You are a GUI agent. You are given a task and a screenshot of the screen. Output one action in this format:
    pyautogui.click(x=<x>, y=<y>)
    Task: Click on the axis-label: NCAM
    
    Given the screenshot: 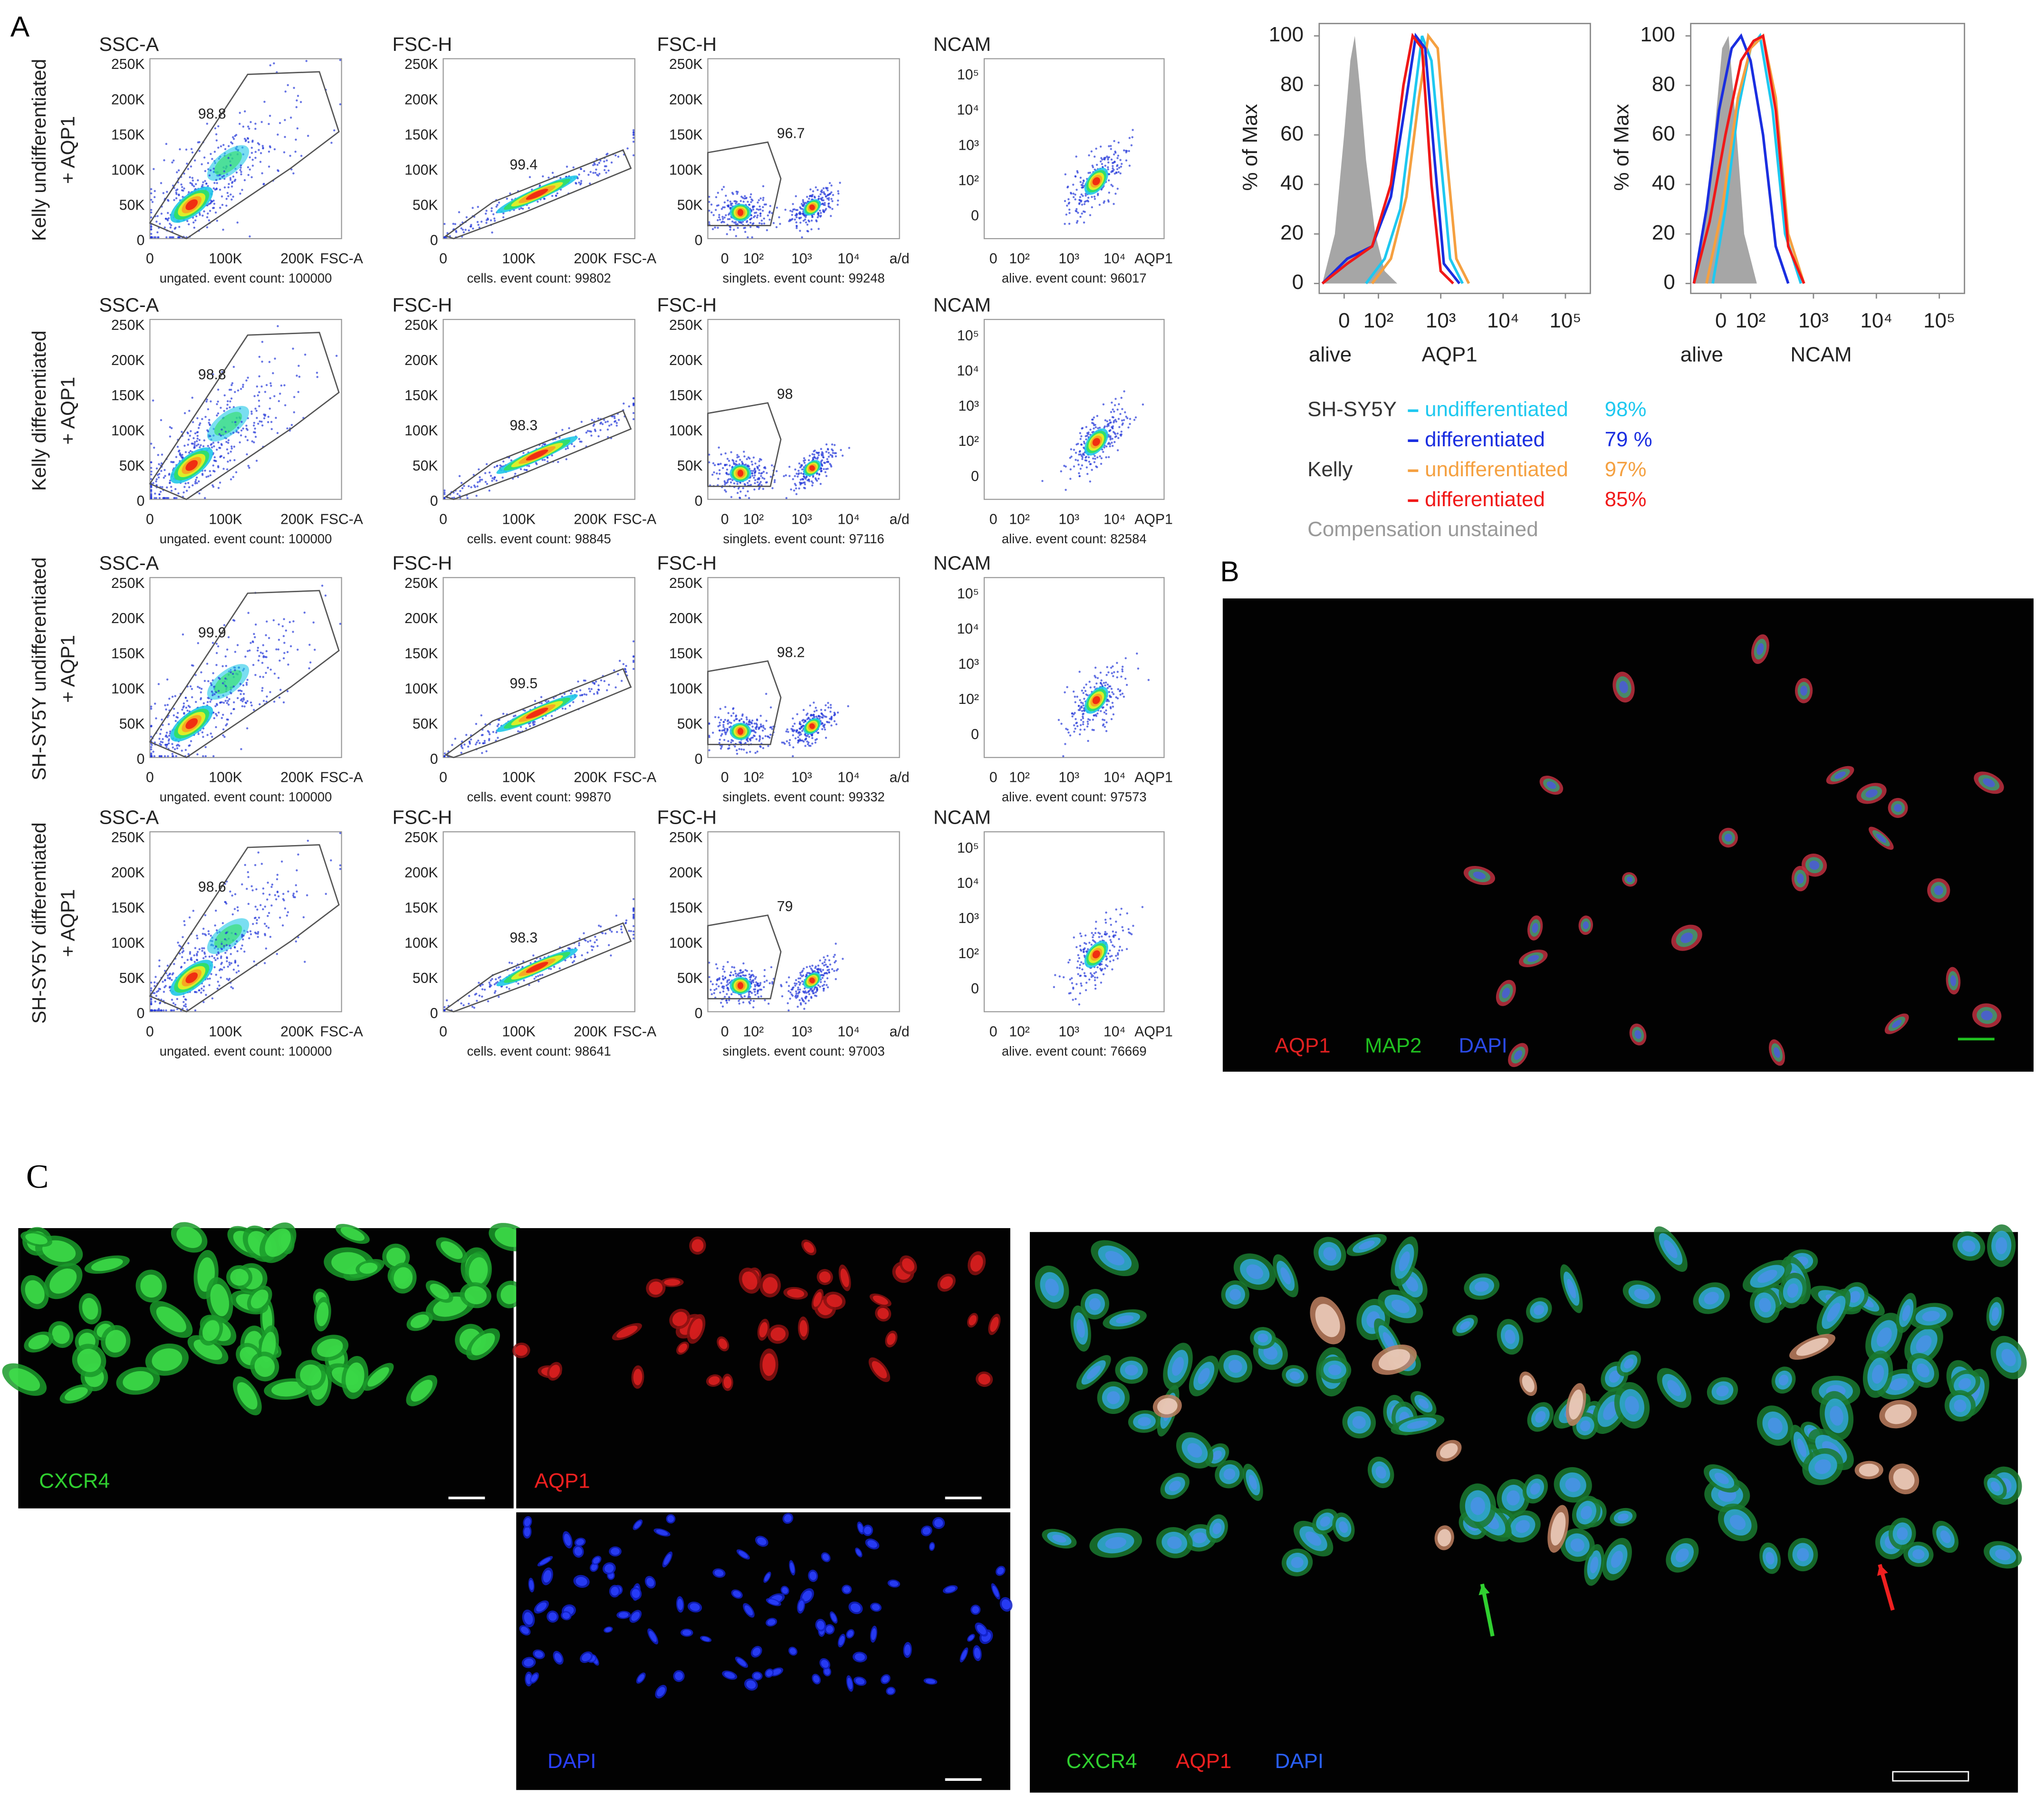 What is the action you would take?
    pyautogui.click(x=962, y=305)
    